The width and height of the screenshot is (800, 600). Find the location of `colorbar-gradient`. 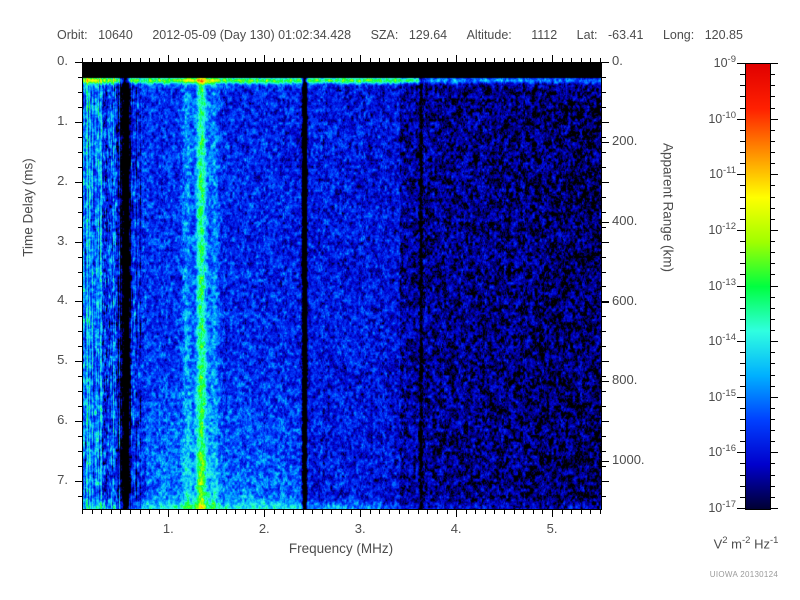

colorbar-gradient is located at coordinates (758, 286).